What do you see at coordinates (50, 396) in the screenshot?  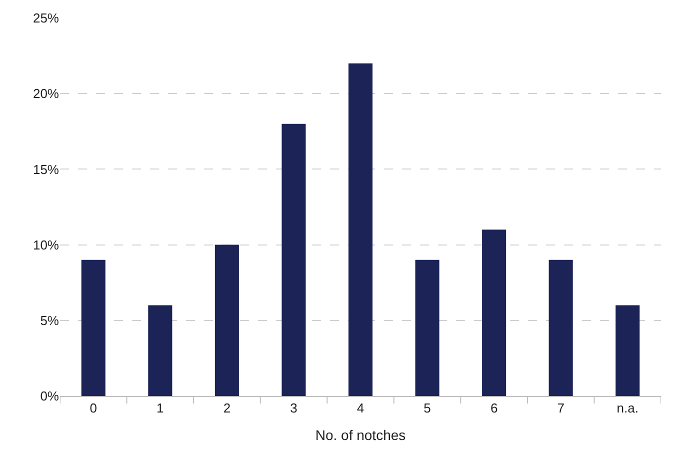 I see `y-tick-label: 0%` at bounding box center [50, 396].